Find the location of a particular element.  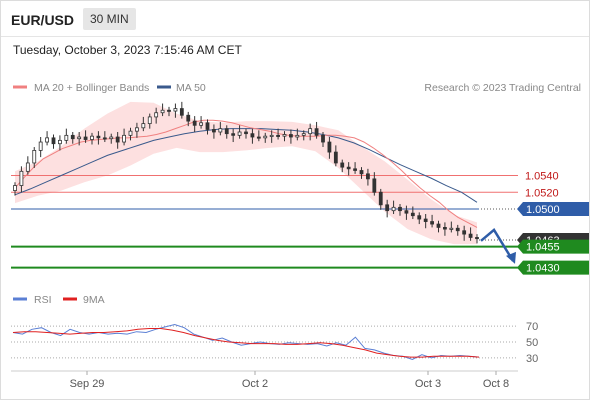

rsi-tick-50: 50 is located at coordinates (532, 343).